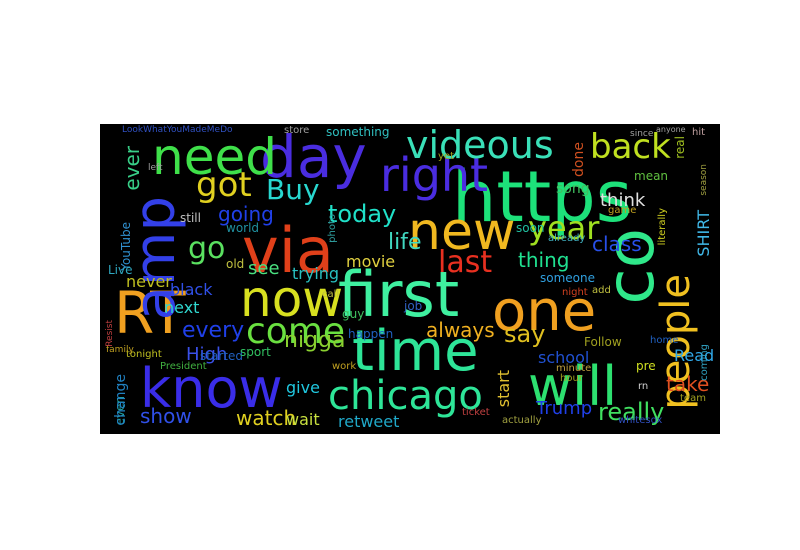 This screenshot has height=550, width=800. What do you see at coordinates (415, 351) in the screenshot?
I see `word-time: time` at bounding box center [415, 351].